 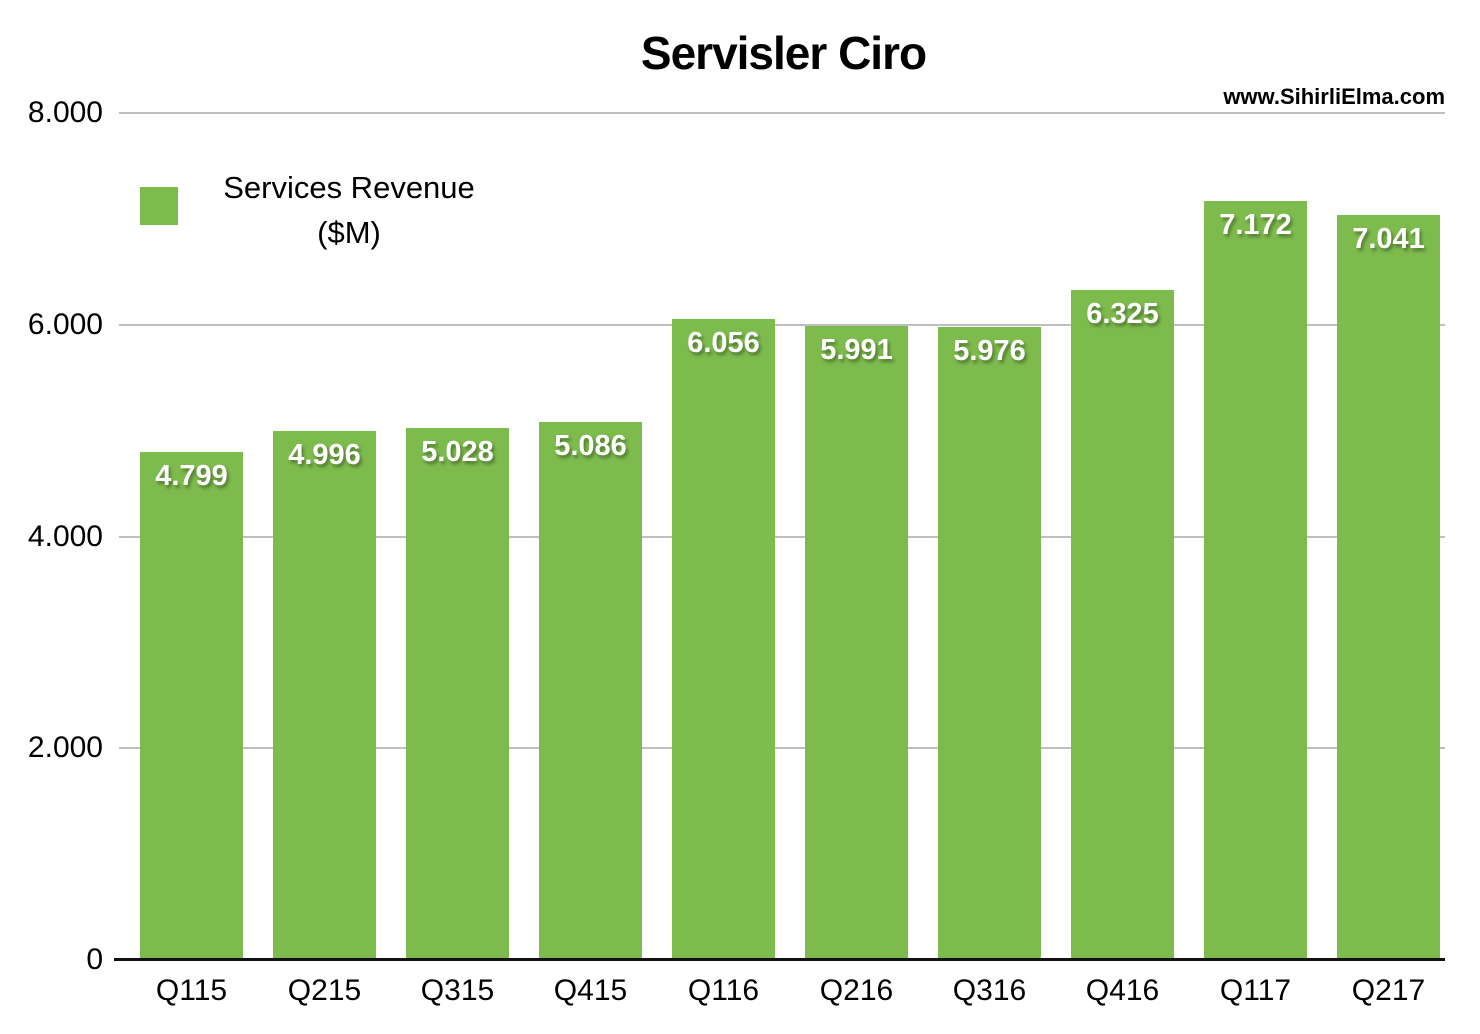 I want to click on y-tick-label: 4.000, so click(x=65, y=536).